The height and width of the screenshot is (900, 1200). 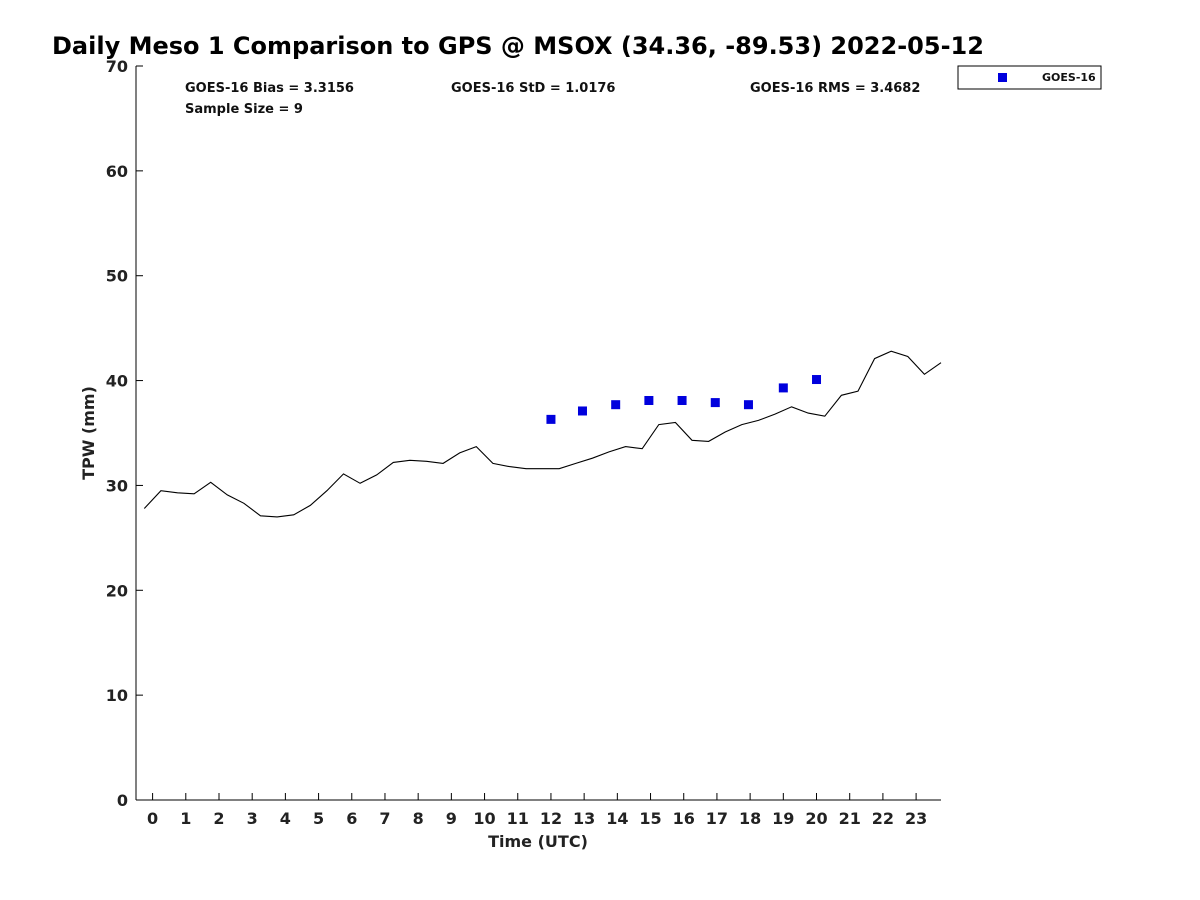 What do you see at coordinates (538, 841) in the screenshot?
I see `x-axis-label: Time (UTC)` at bounding box center [538, 841].